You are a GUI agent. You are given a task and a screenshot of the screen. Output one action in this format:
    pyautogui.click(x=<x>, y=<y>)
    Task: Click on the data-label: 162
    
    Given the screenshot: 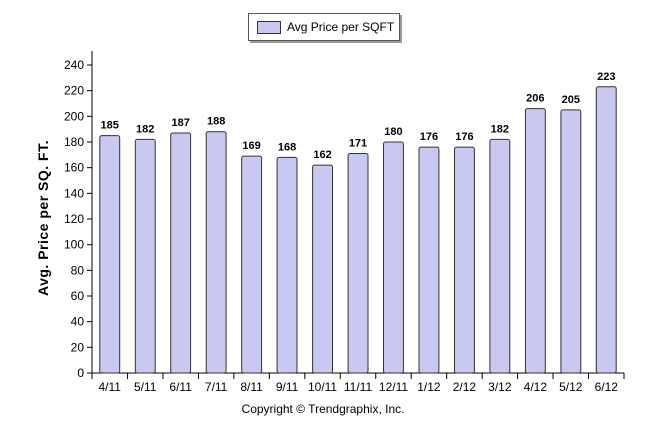 What is the action you would take?
    pyautogui.click(x=322, y=155)
    